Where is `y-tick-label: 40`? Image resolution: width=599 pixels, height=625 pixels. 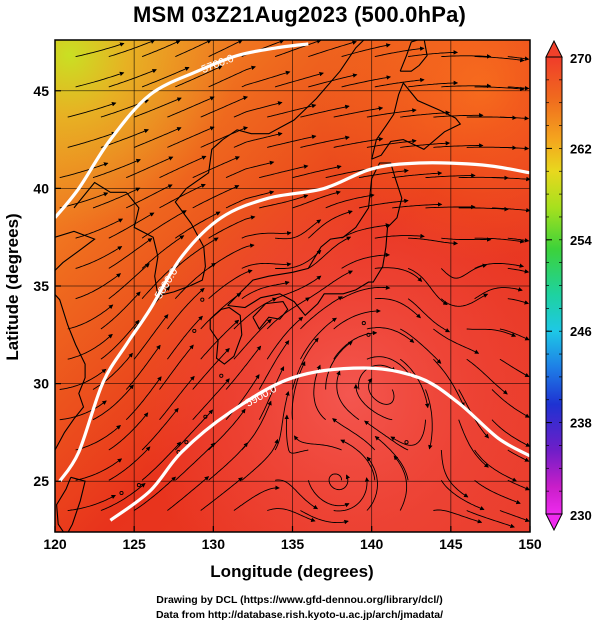
y-tick-label: 40 is located at coordinates (41, 188).